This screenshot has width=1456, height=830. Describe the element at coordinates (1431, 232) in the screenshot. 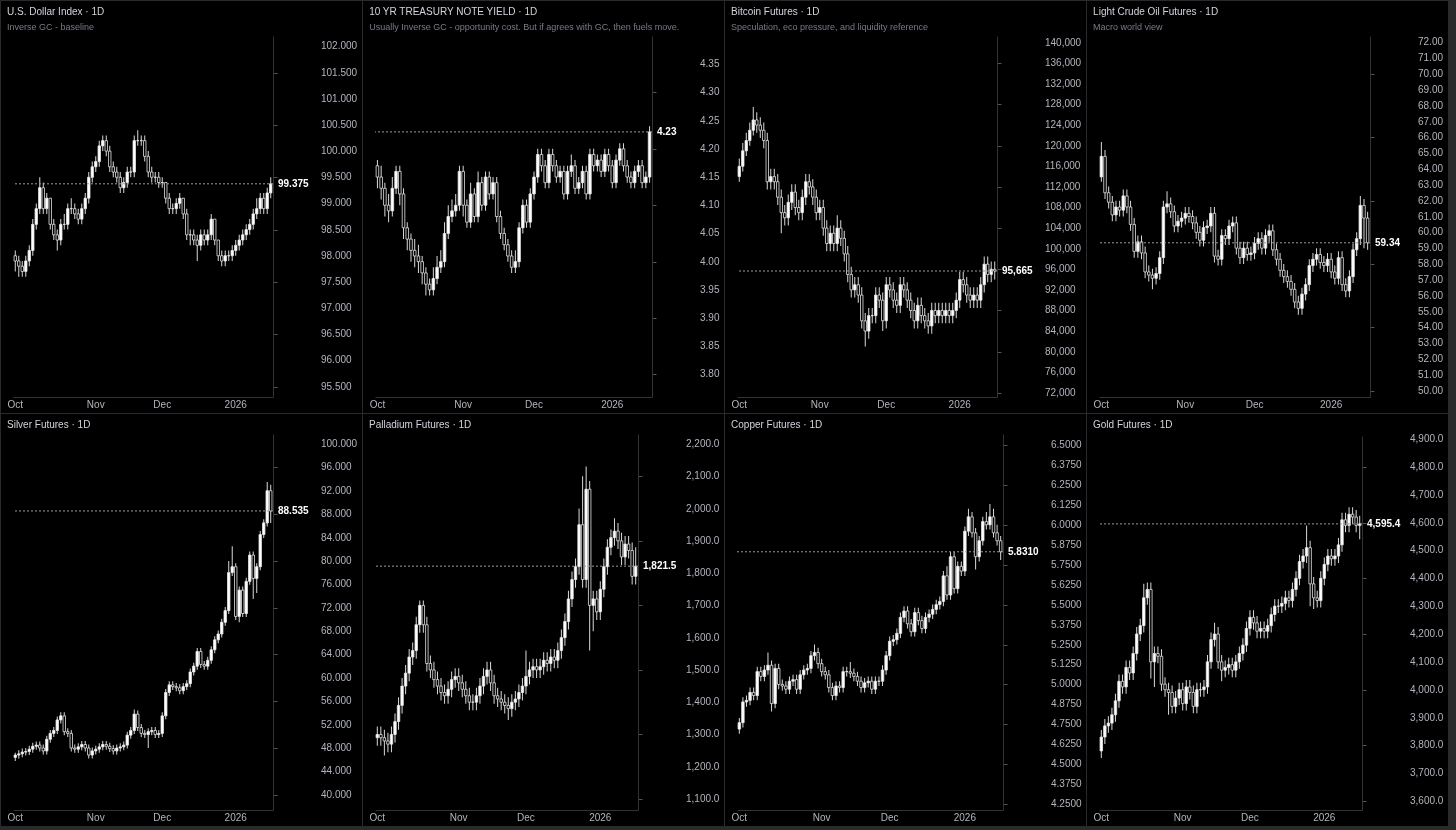

I see `y-tick-label: 60.00` at that location.